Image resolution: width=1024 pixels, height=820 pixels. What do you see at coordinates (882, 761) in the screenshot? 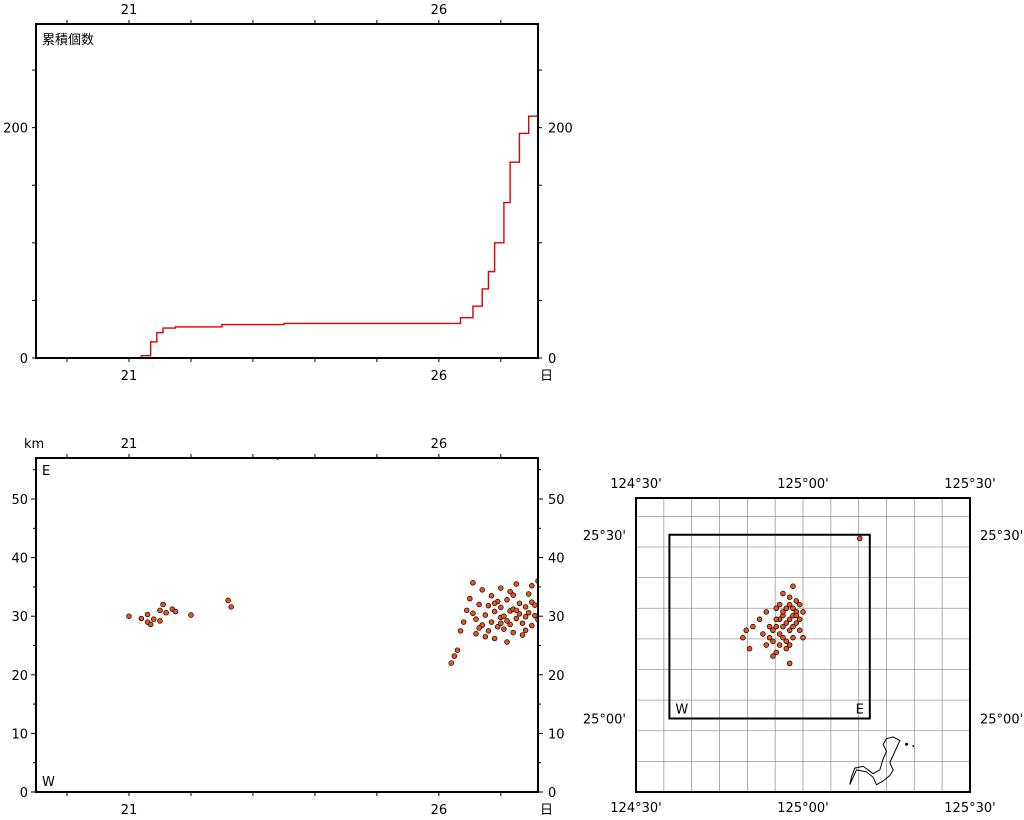
I see `coastline-group` at bounding box center [882, 761].